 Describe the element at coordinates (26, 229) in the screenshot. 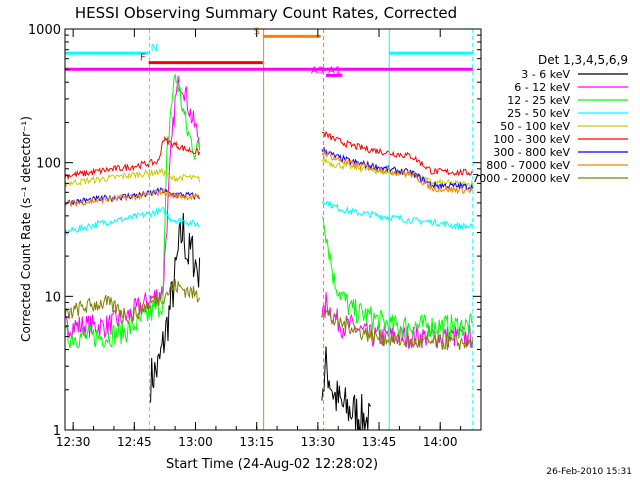

I see `y-axis-label: Corrected Count Rate (s⁻¹ detector⁻¹)` at that location.